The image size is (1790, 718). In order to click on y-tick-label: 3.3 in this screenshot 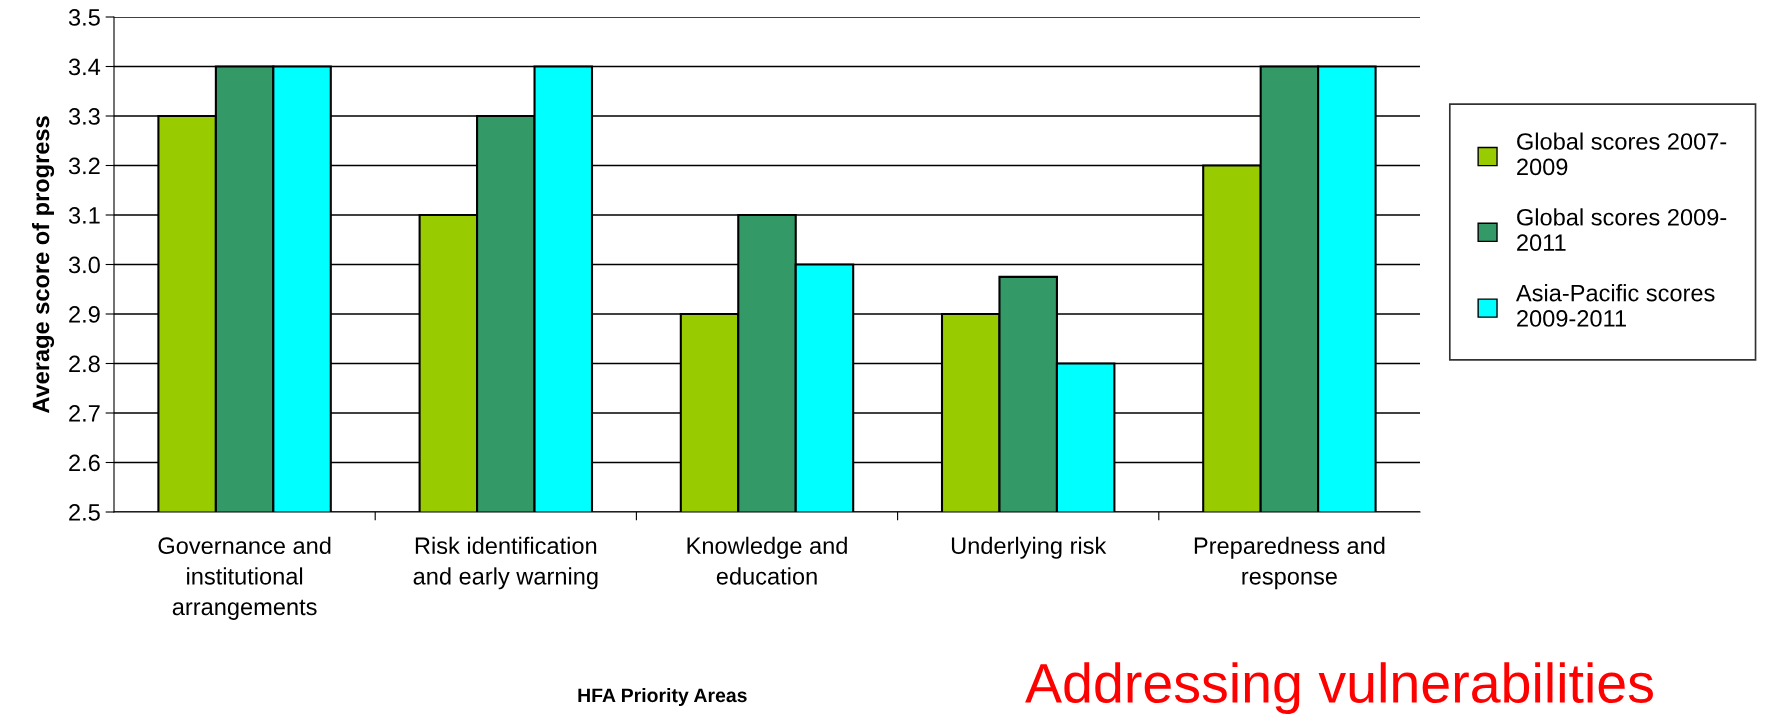, I will do `click(84, 116)`.